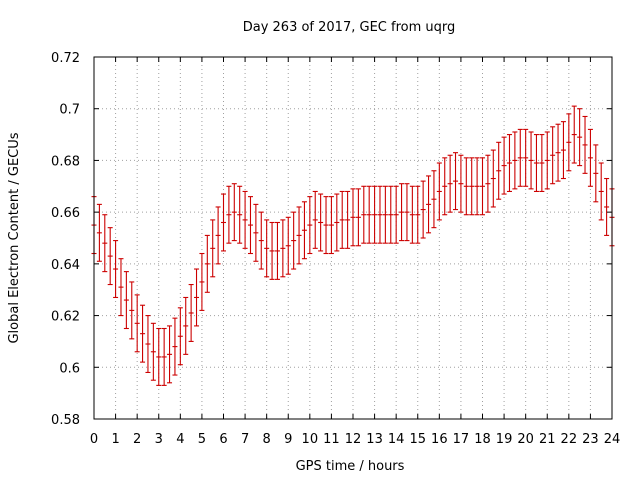  I want to click on y-tick-label: 0.62, so click(65, 317).